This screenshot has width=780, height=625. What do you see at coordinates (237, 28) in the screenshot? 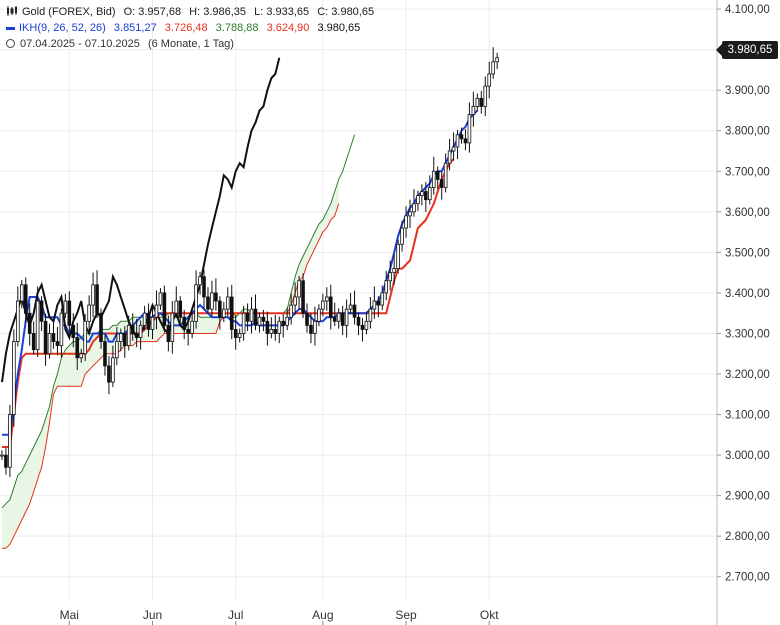
I see `span-a-value: 3.788,88` at bounding box center [237, 28].